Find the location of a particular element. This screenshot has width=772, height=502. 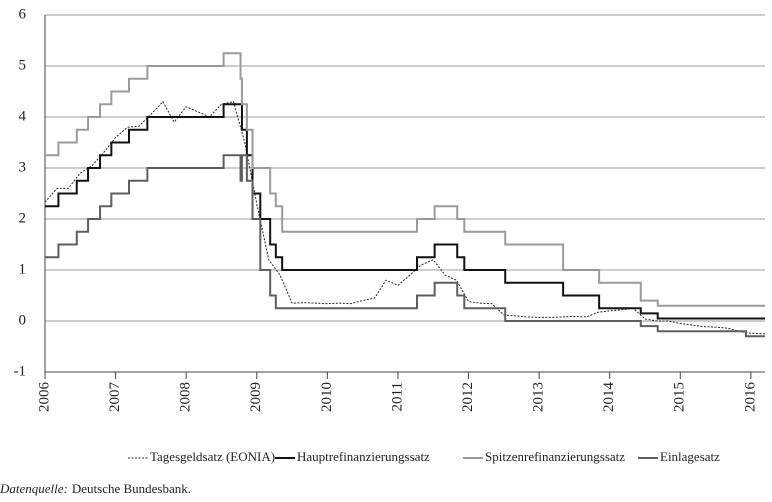

legend-label: Hauptrefinanzierungssatz is located at coordinates (363, 456).